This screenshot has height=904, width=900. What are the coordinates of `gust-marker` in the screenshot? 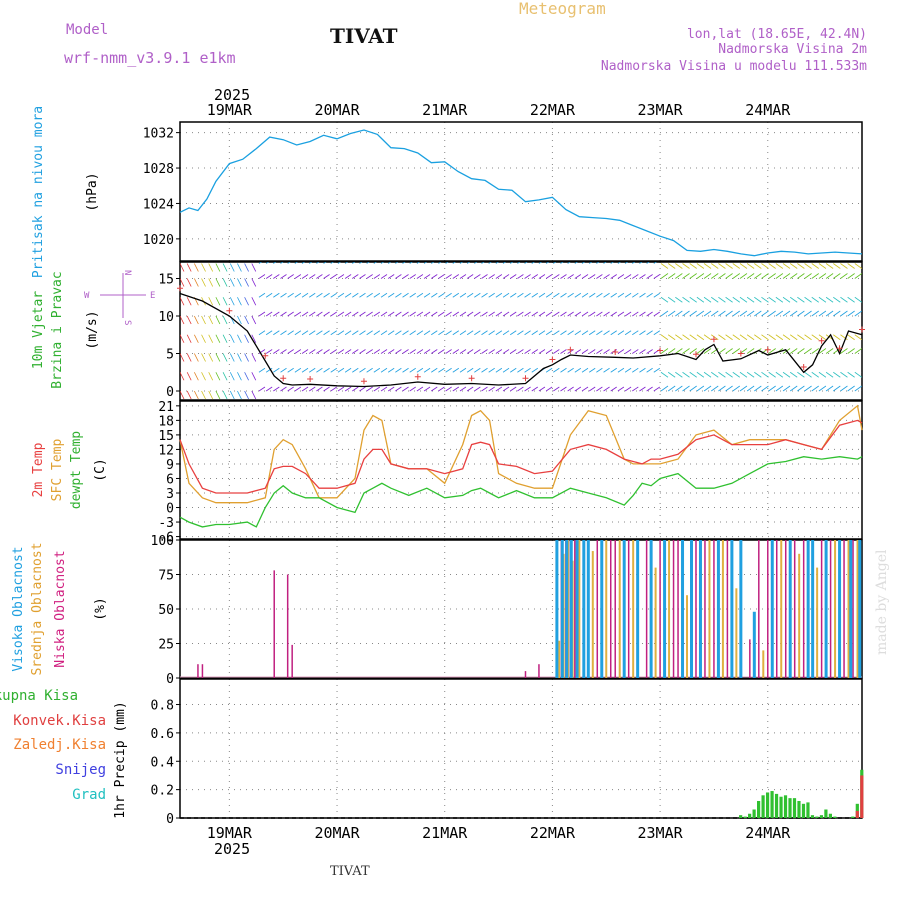 It's located at (839, 348).